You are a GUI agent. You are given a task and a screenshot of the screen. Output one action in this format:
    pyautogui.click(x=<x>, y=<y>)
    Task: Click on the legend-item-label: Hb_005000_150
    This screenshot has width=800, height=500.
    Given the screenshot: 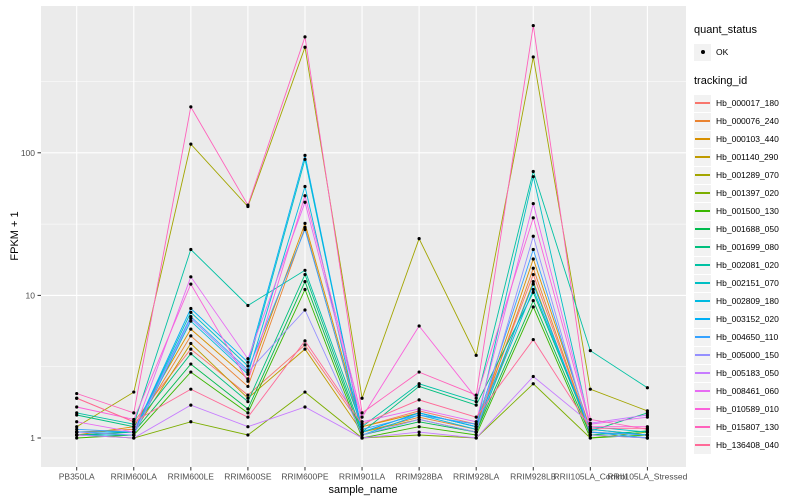 What is the action you would take?
    pyautogui.click(x=747, y=355)
    